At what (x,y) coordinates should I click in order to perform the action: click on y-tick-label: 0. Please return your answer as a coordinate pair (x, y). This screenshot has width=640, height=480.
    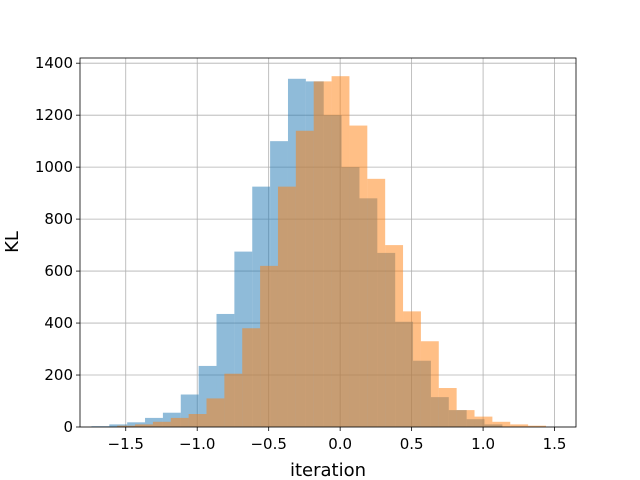
    Looking at the image, I should click on (68, 427).